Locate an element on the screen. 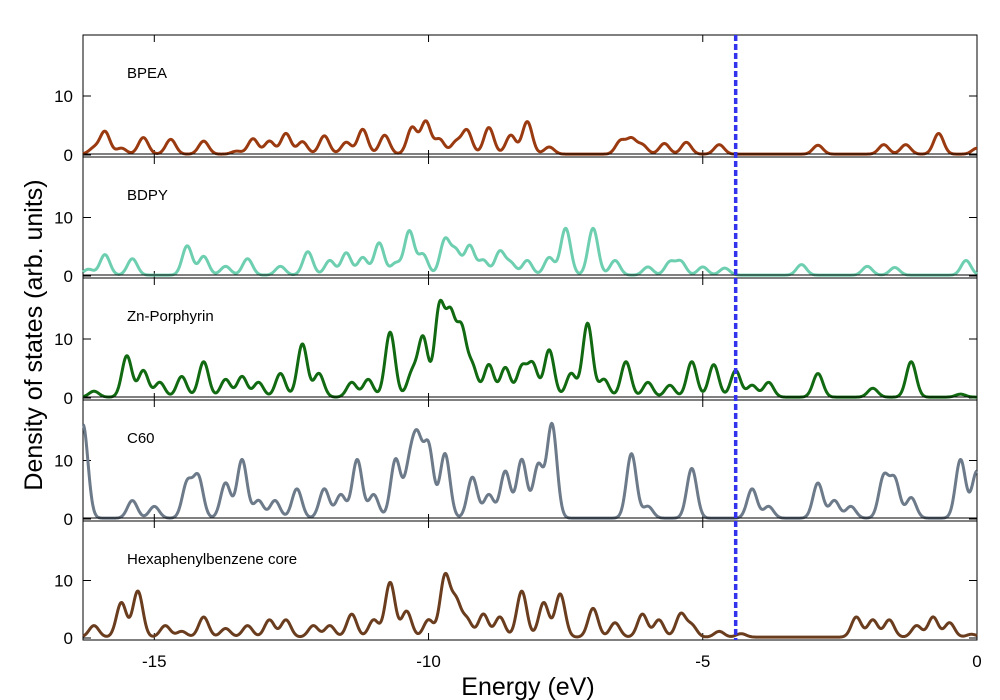 This screenshot has width=1000, height=700. dos-curve-bdpy is located at coordinates (530, 251).